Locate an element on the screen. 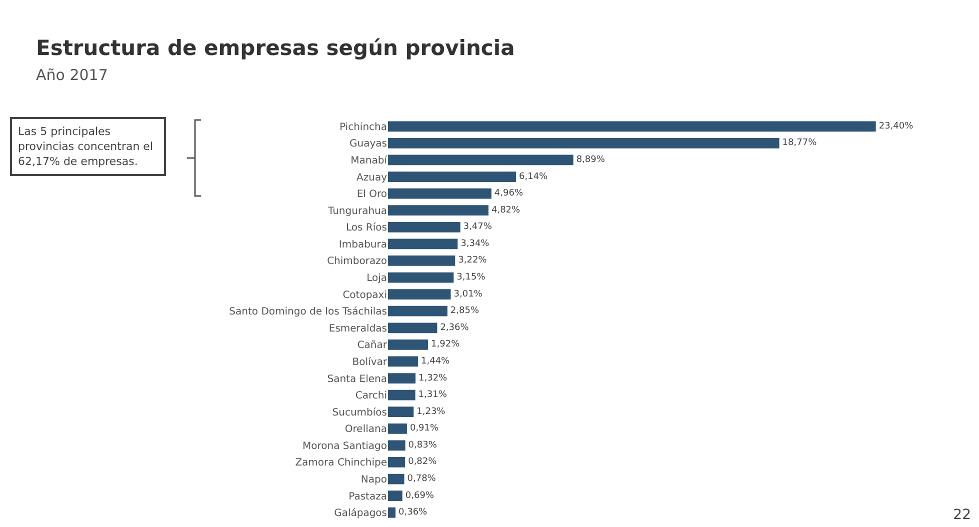  data-label: 3,22% is located at coordinates (473, 261).